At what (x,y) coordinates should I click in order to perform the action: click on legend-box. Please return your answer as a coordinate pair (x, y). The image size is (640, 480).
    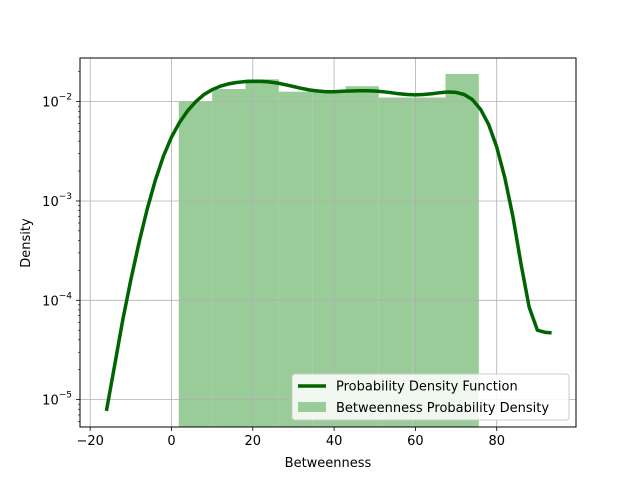
    Looking at the image, I should click on (430, 397).